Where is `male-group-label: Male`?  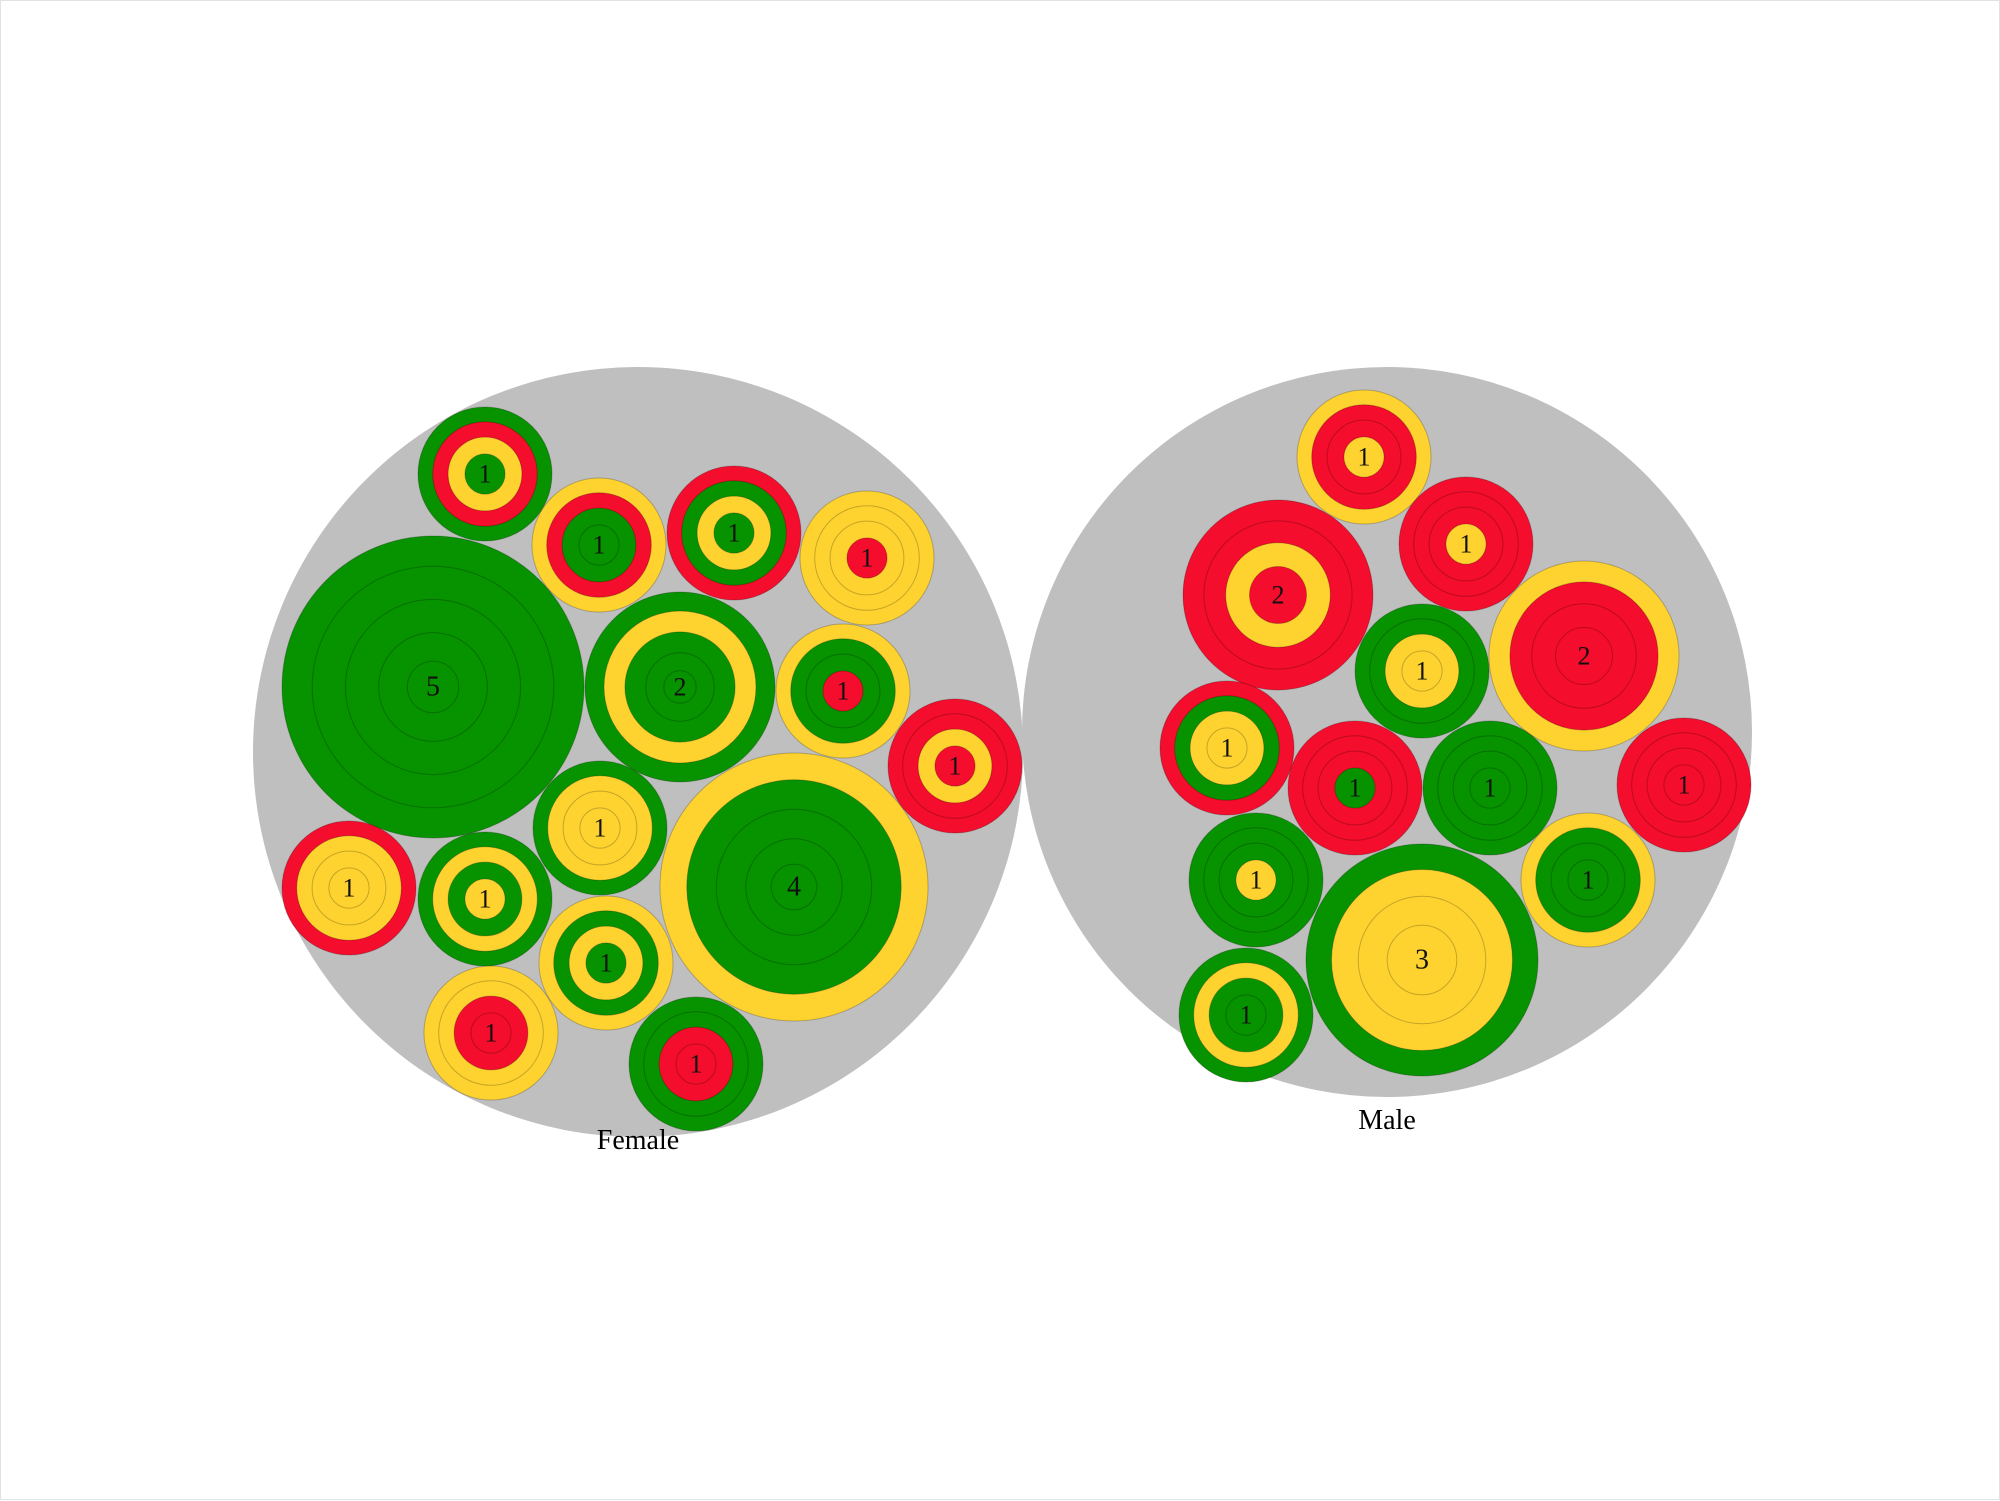 male-group-label: Male is located at coordinates (1387, 1120).